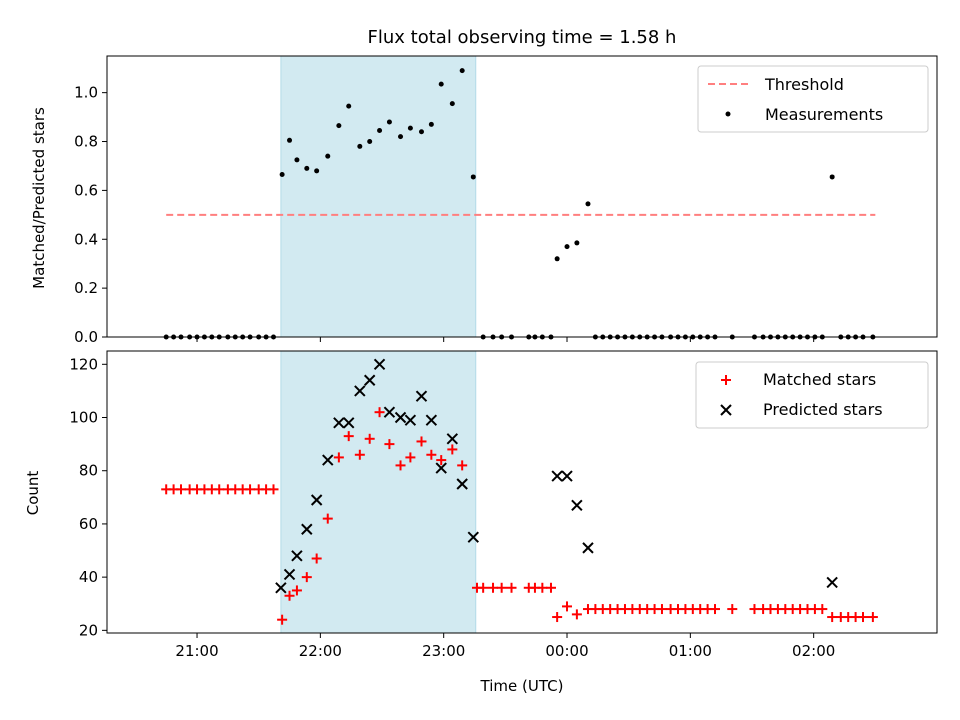  Describe the element at coordinates (88, 630) in the screenshot. I see `y-tick-label: 20` at that location.